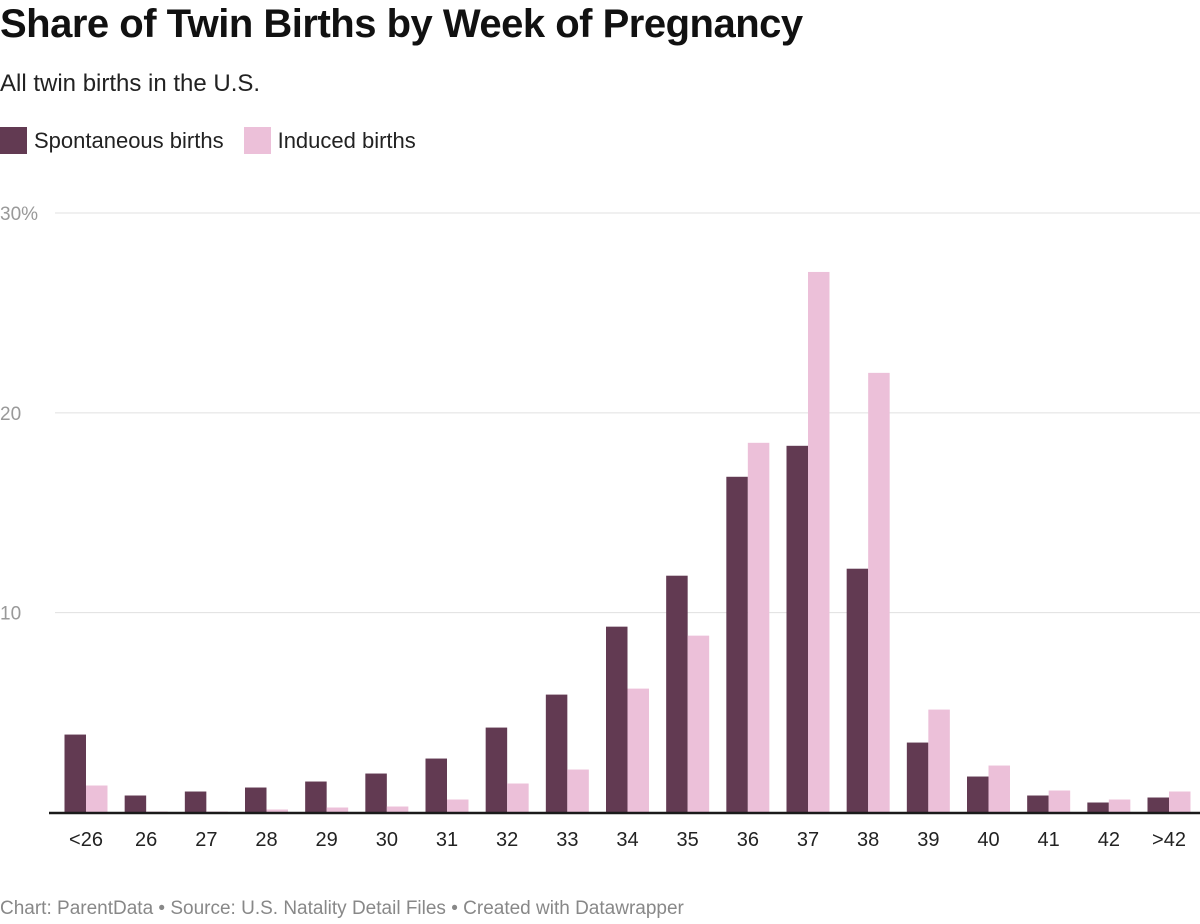  I want to click on x-tick-label: 29, so click(327, 840).